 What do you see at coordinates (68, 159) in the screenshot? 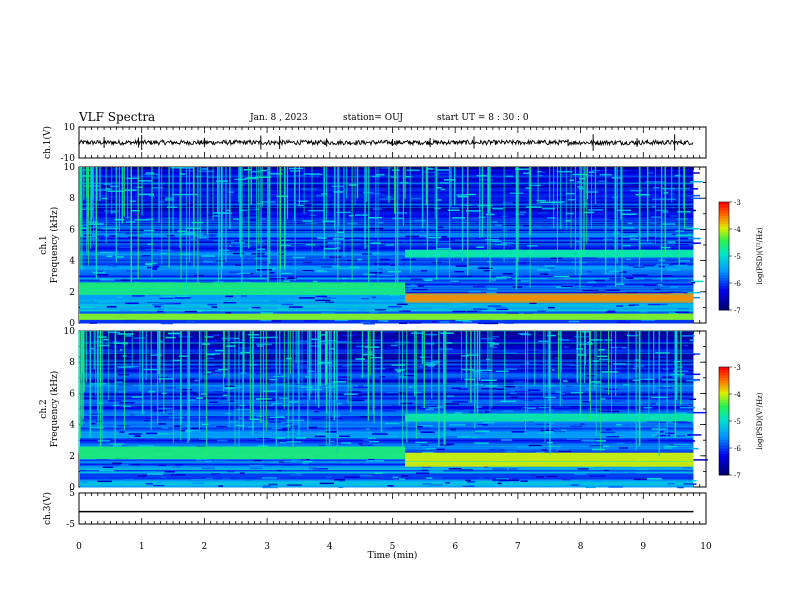
I see `ch1-waveform-ytick-label: -10` at bounding box center [68, 159].